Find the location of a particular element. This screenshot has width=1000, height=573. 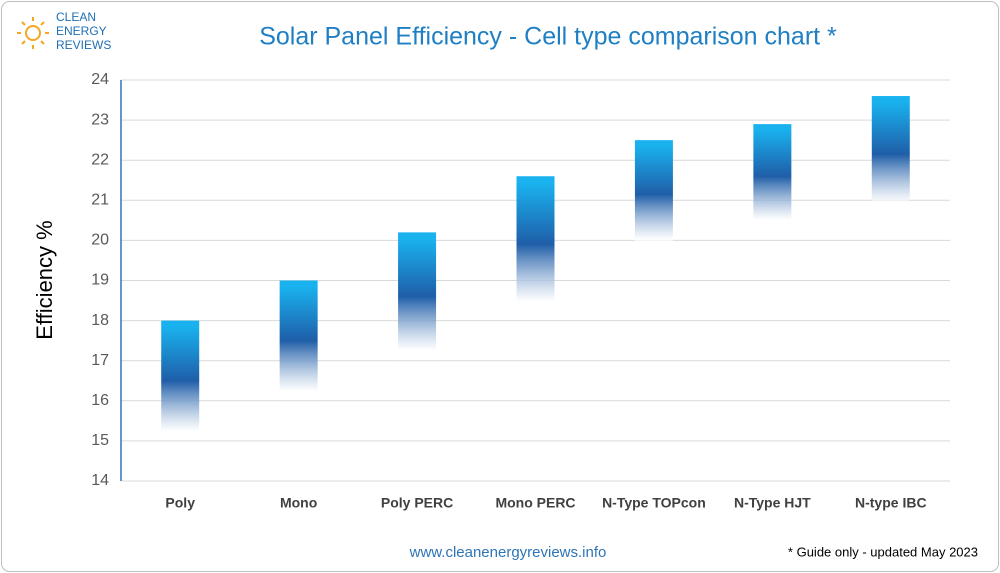

y-tick-label: 14 is located at coordinates (100, 480).